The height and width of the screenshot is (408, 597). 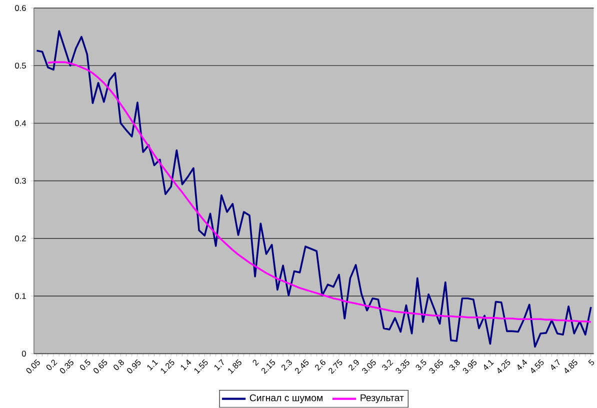 I want to click on y-tick-label: 0.4, so click(x=20, y=123).